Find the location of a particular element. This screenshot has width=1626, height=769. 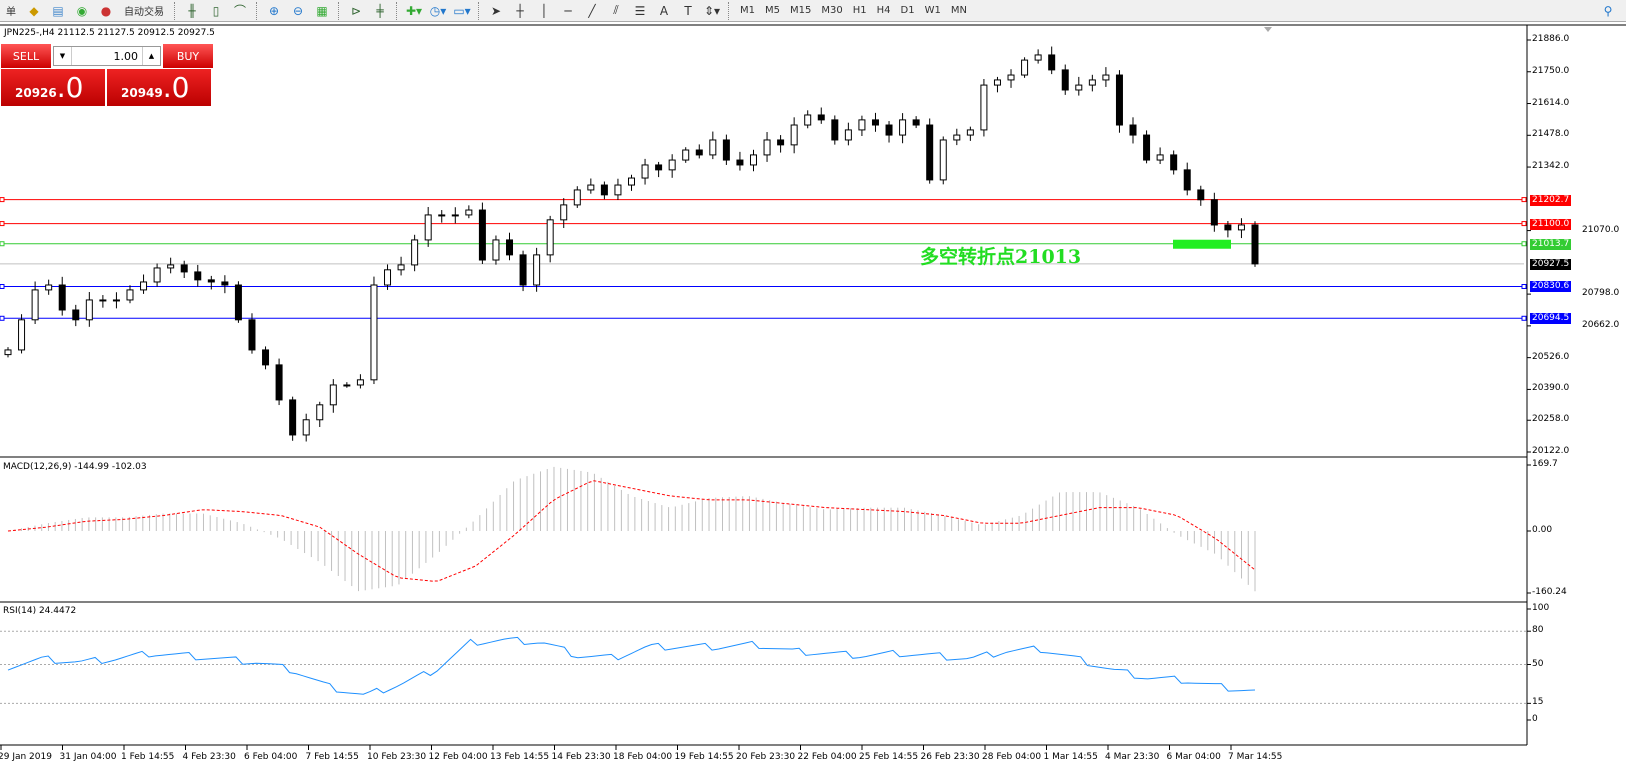

templates-icon: ▭▾ is located at coordinates (462, 10).